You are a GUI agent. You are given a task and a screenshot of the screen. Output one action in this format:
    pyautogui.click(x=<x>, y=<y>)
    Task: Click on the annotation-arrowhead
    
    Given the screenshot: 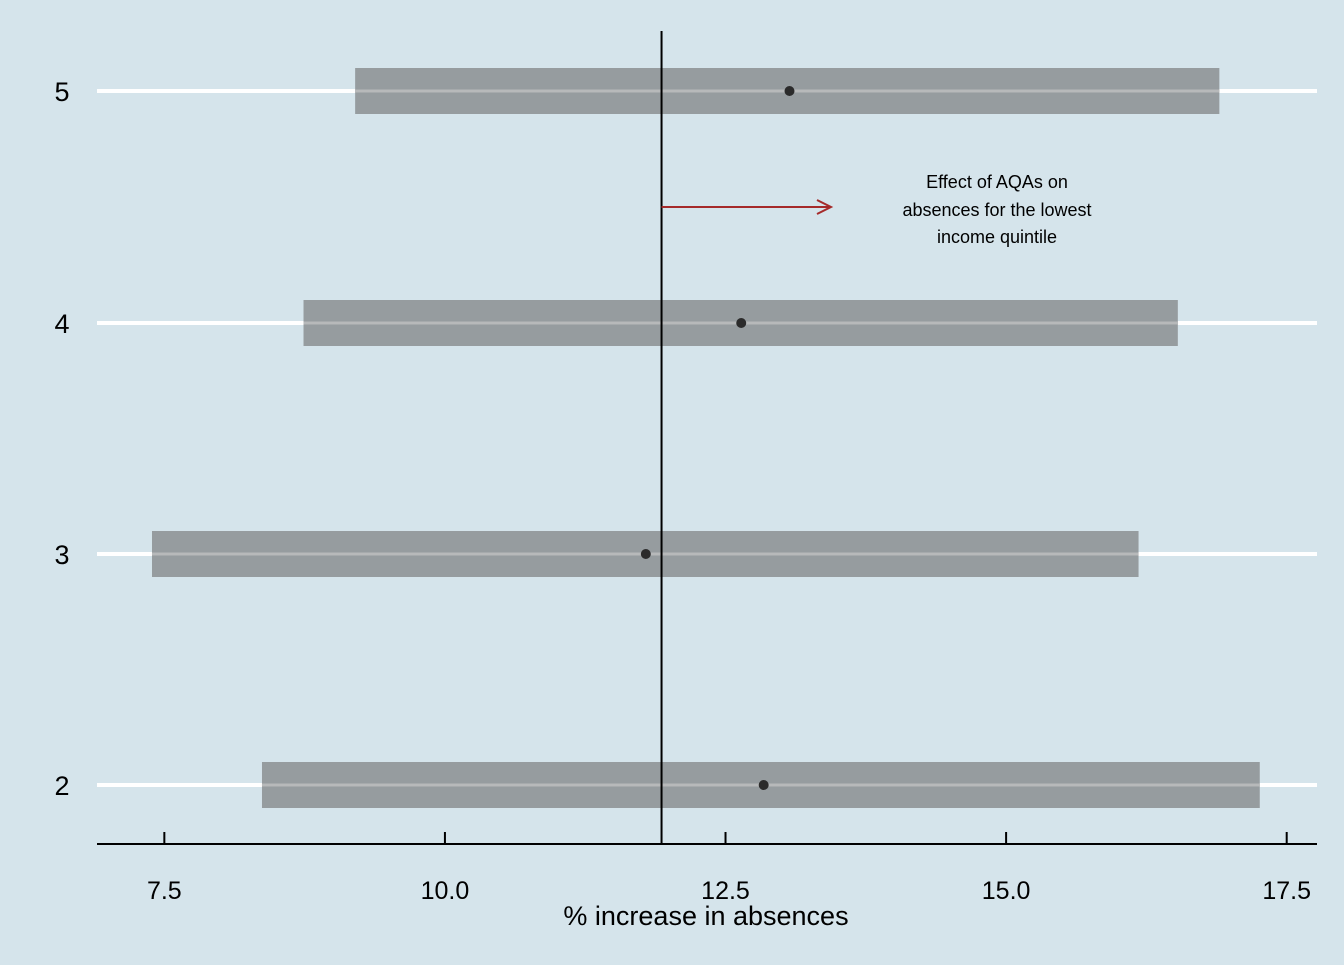 What is the action you would take?
    pyautogui.click(x=825, y=207)
    